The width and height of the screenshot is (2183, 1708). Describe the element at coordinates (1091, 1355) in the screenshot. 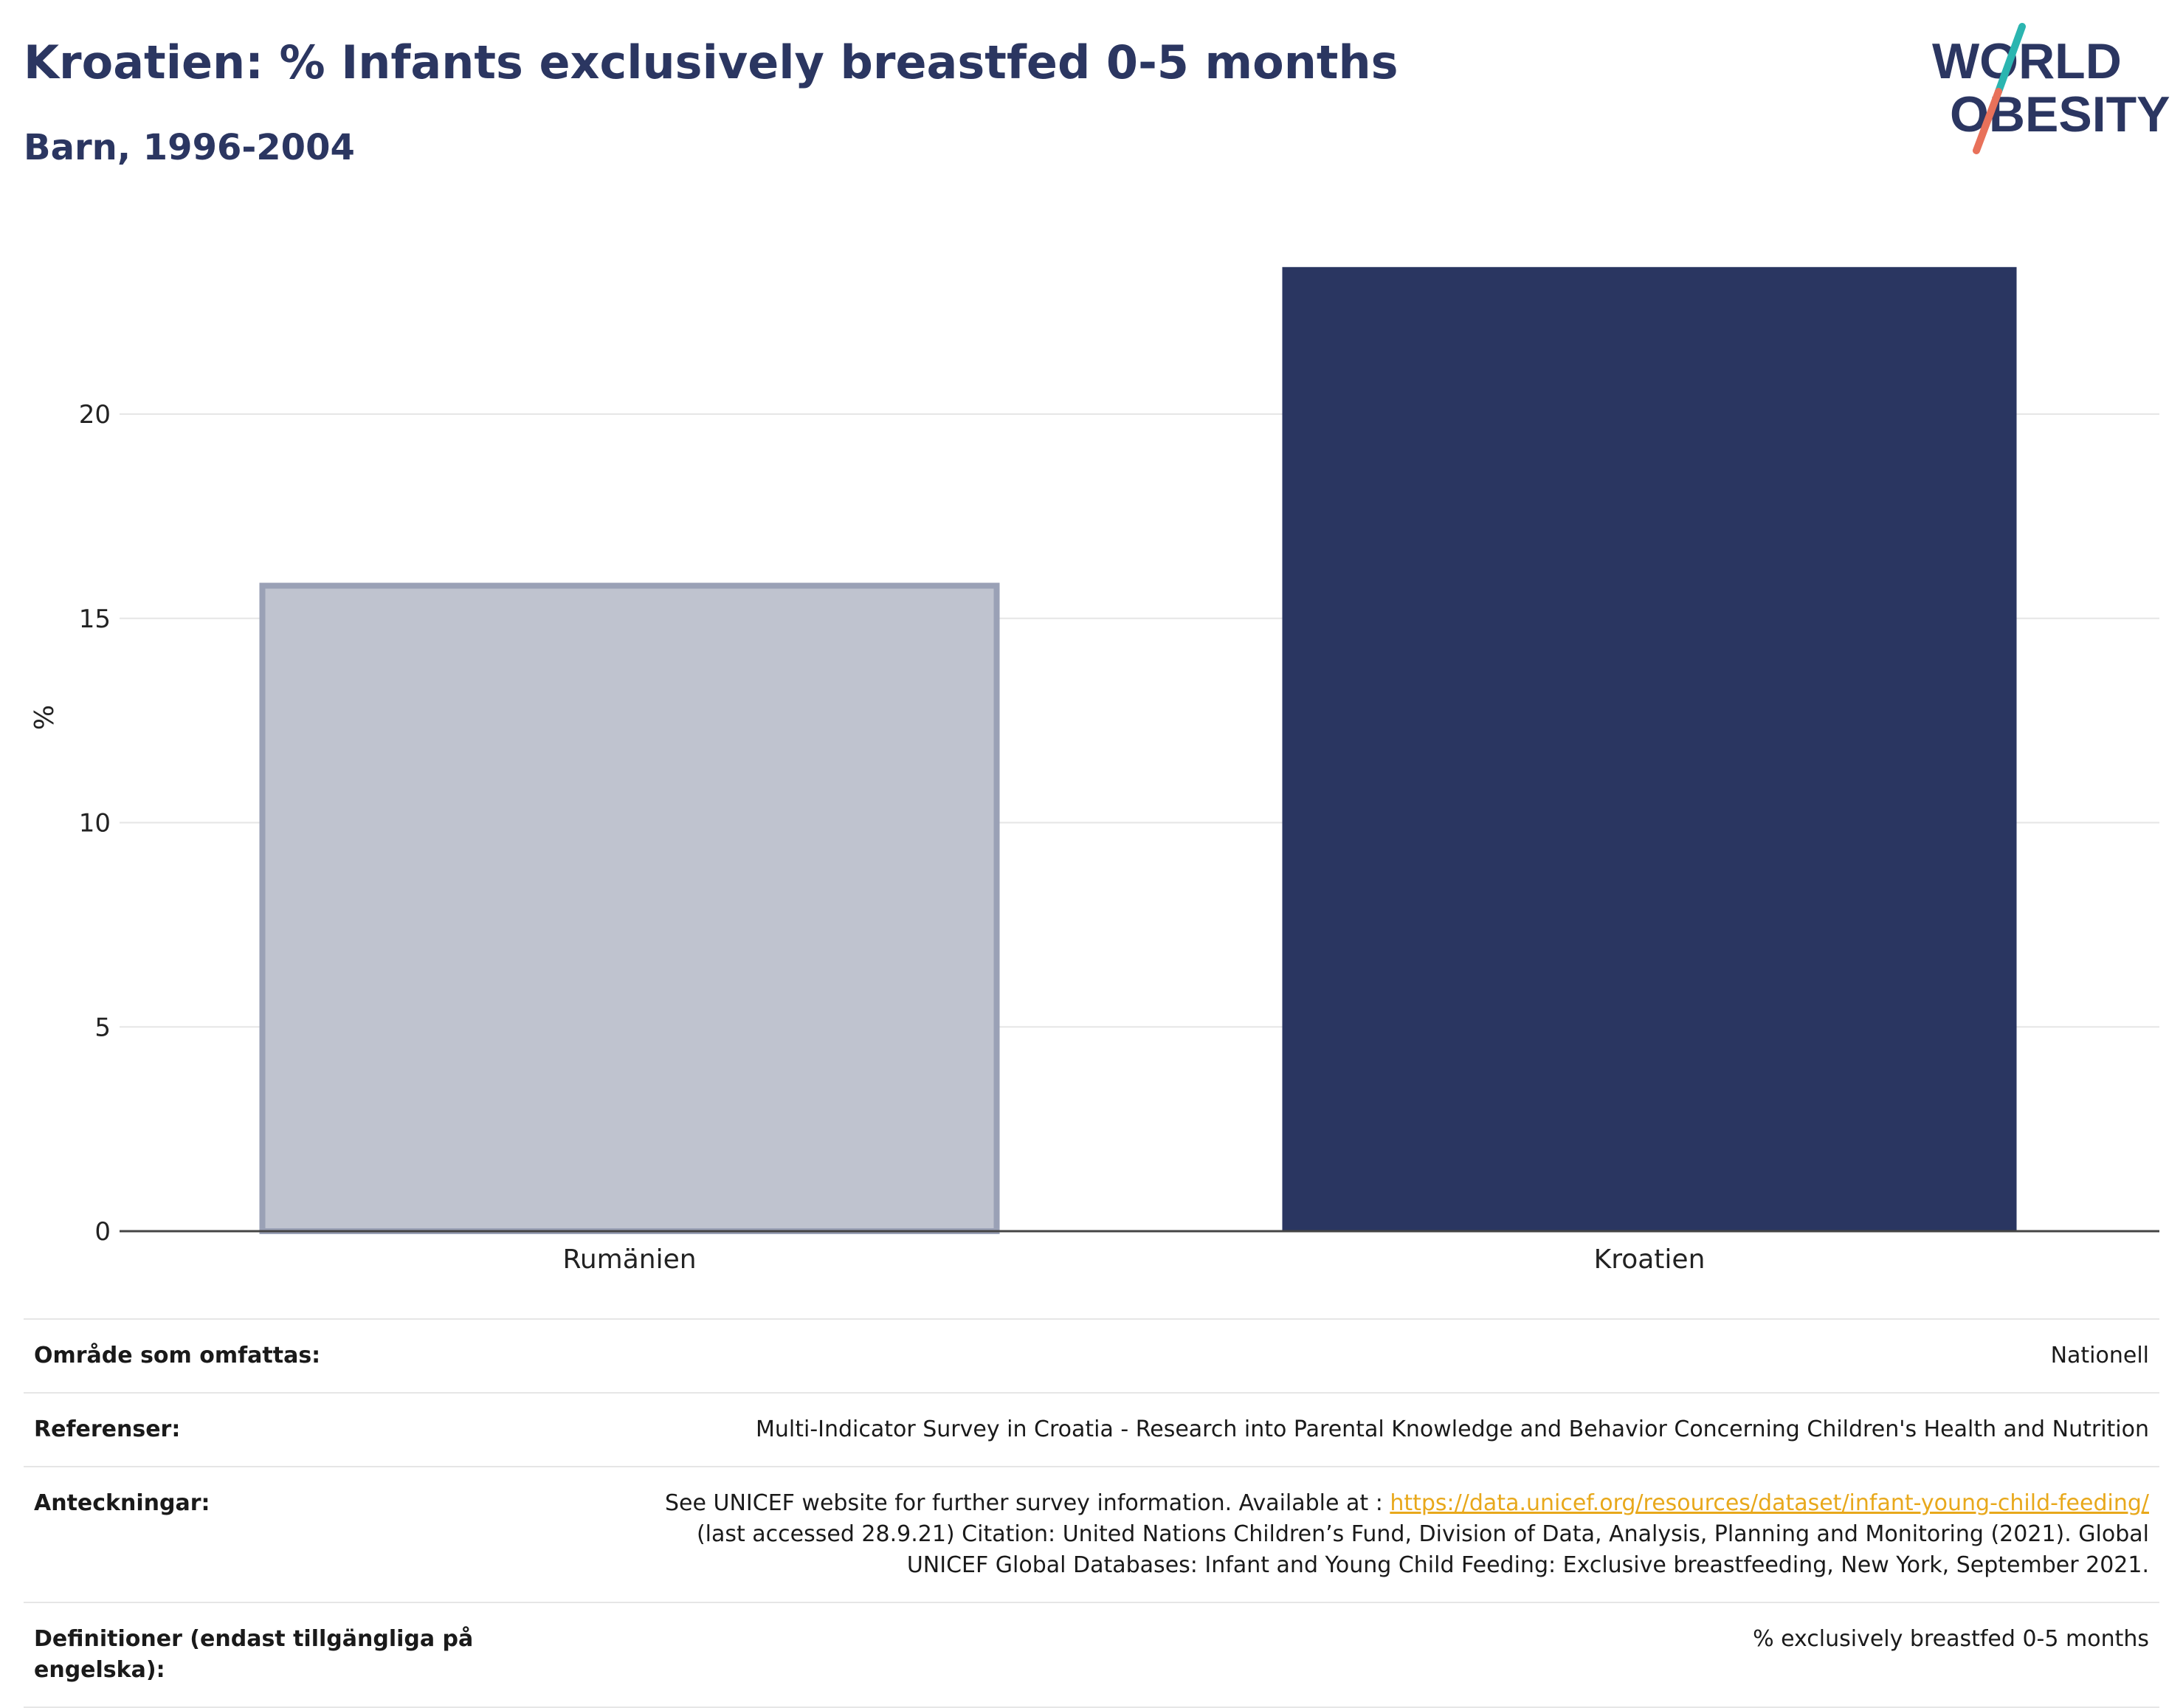

I see `meta-row-area: Område som omfattas: Nationell` at that location.